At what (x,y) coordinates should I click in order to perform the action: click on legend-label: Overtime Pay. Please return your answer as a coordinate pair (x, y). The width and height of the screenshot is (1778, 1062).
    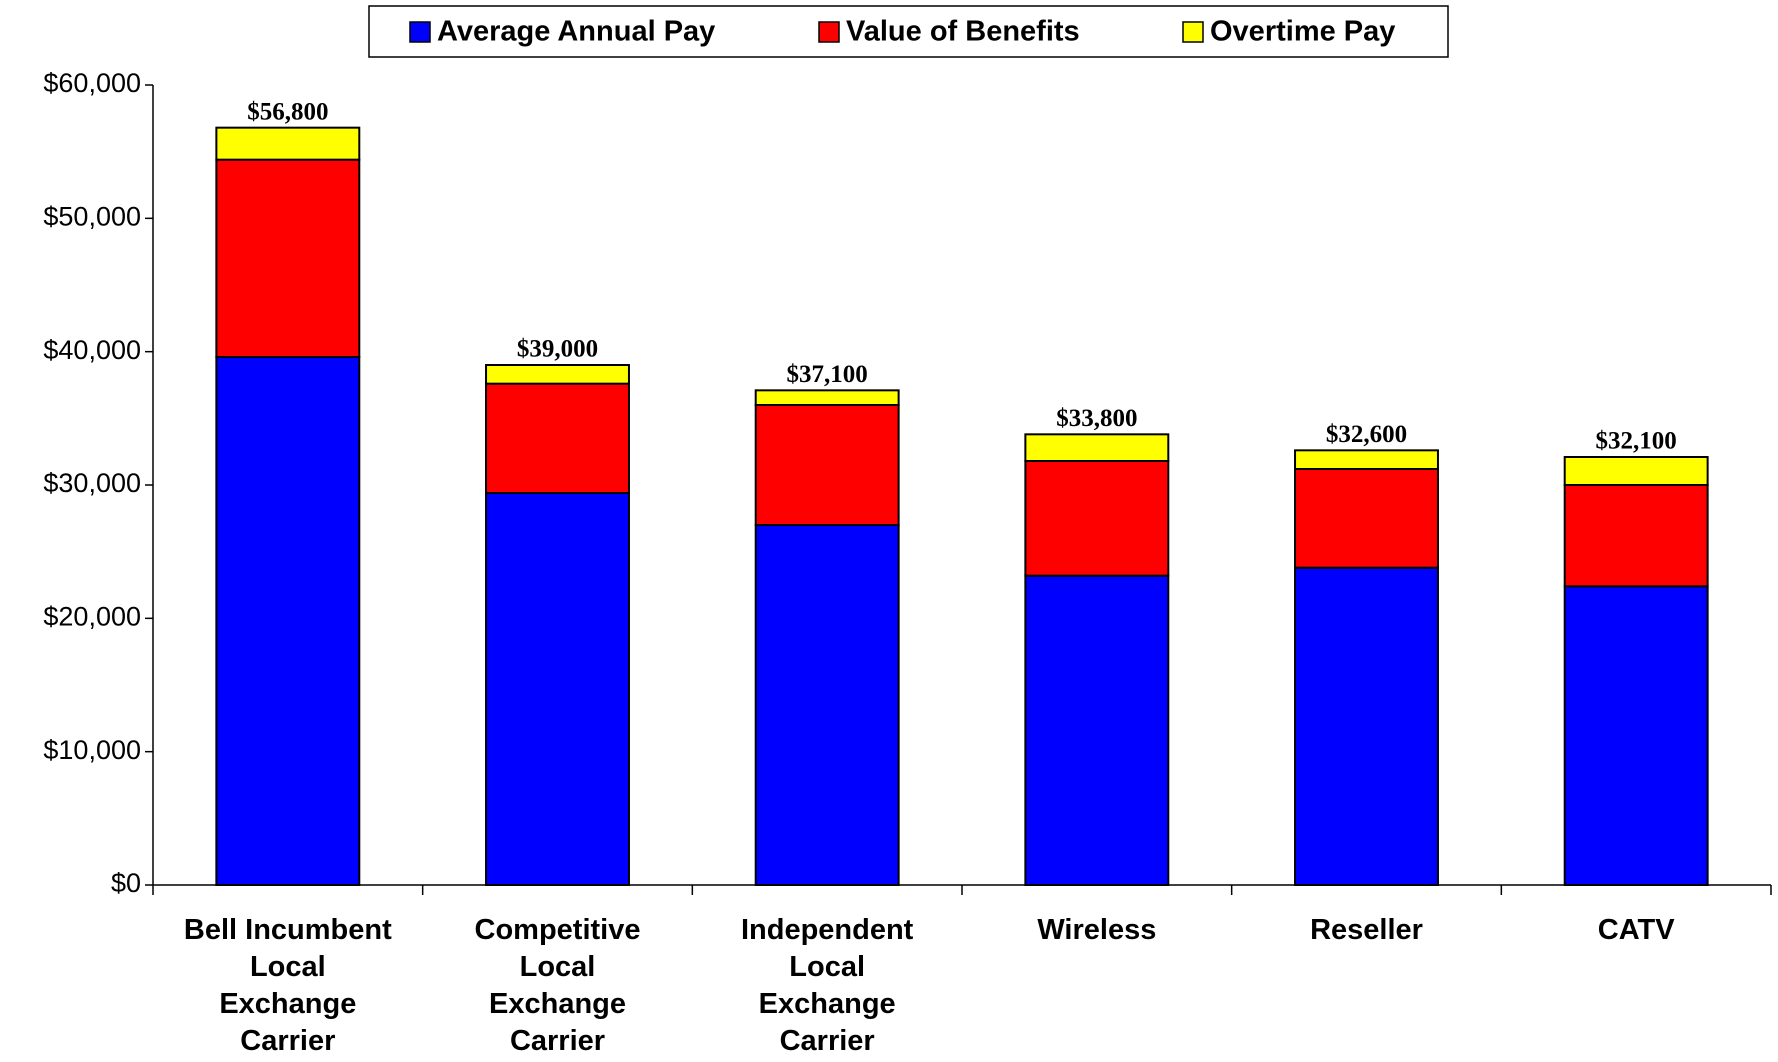
    Looking at the image, I should click on (1302, 32).